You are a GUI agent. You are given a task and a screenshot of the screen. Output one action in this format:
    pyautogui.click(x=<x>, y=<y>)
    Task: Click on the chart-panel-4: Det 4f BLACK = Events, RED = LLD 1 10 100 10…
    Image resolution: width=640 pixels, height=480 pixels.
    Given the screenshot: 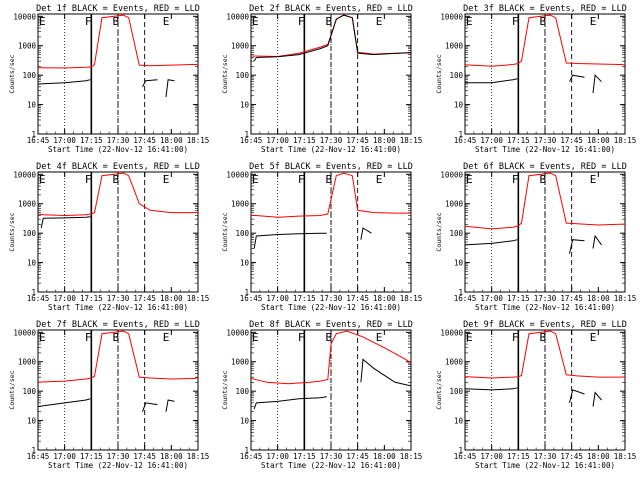 What is the action you would take?
    pyautogui.click(x=108, y=237)
    